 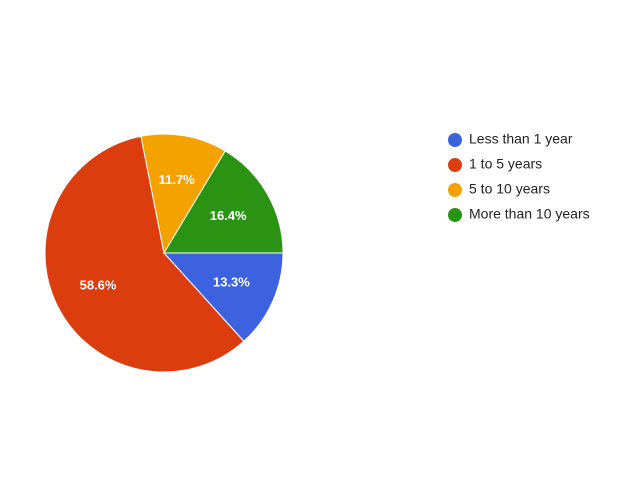 I want to click on legend-label: 1 to 5 years, so click(x=505, y=164).